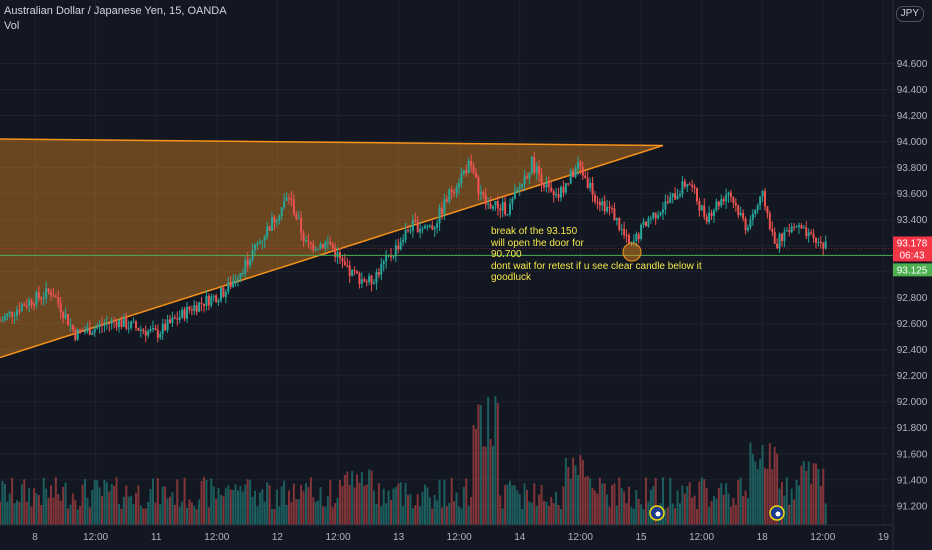  What do you see at coordinates (399, 537) in the screenshot?
I see `time-tick-label: 13` at bounding box center [399, 537].